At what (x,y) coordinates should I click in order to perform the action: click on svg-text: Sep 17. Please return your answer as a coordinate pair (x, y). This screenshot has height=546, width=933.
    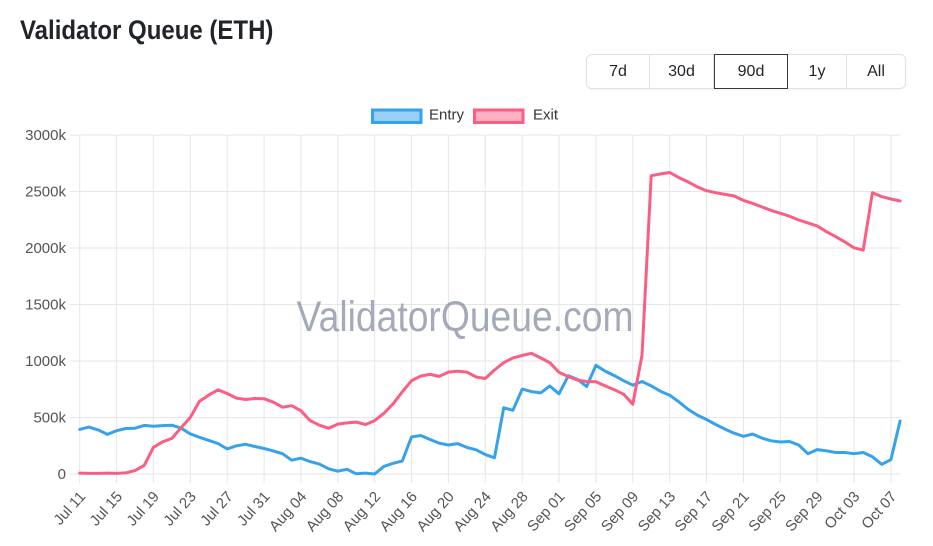
    Looking at the image, I should click on (694, 511).